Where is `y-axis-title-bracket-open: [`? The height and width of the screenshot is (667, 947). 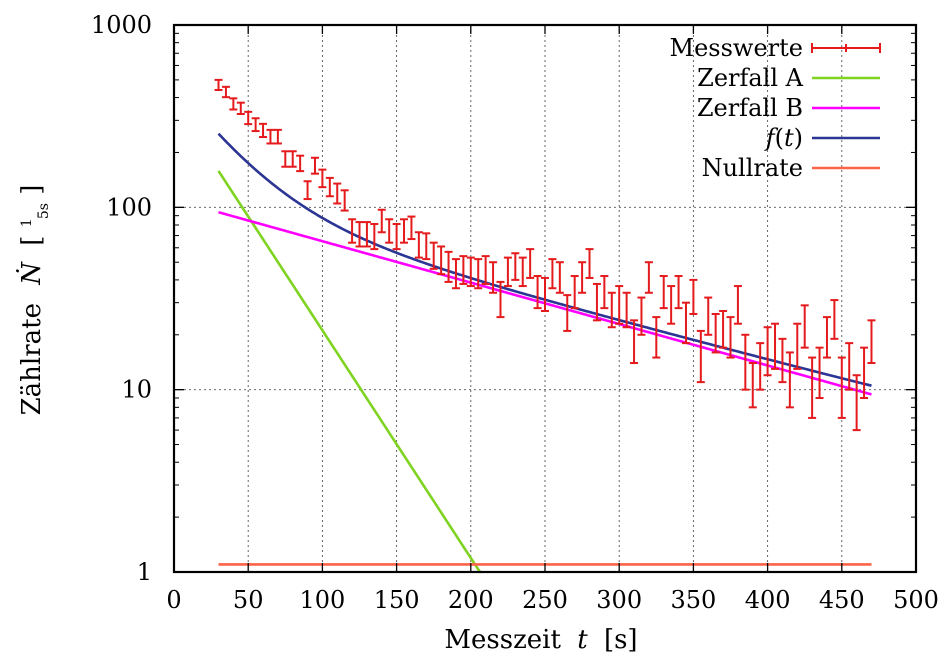 y-axis-title-bracket-open: [ is located at coordinates (32, 241).